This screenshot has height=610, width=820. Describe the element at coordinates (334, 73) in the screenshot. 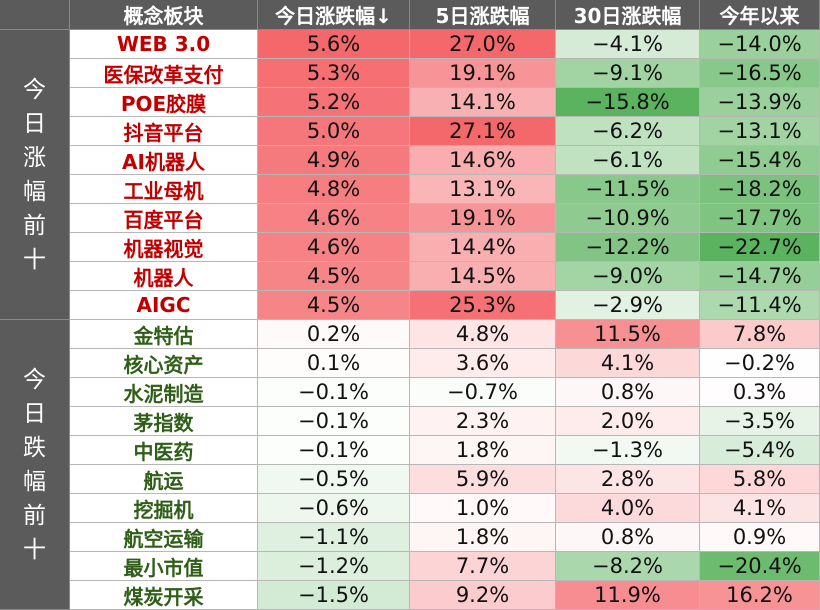

I see `value-cell: 5.3%` at that location.